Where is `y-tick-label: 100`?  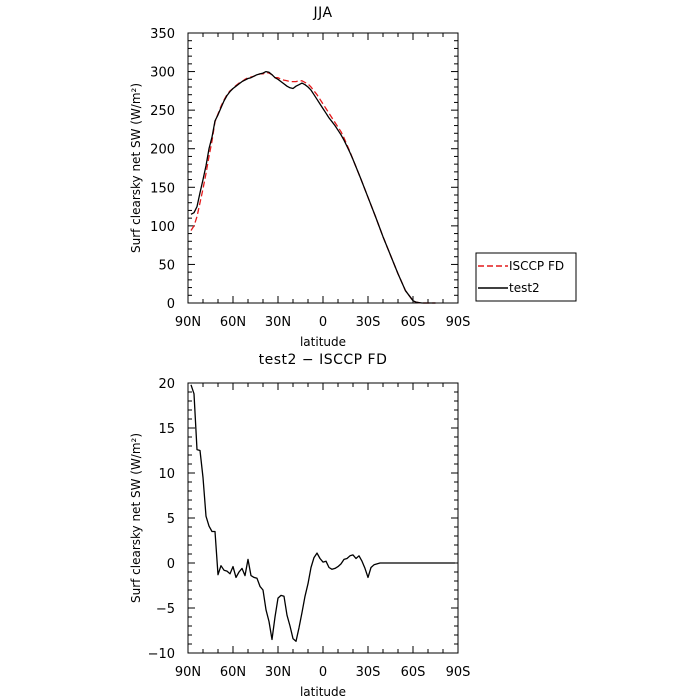
y-tick-label: 100 is located at coordinates (162, 227).